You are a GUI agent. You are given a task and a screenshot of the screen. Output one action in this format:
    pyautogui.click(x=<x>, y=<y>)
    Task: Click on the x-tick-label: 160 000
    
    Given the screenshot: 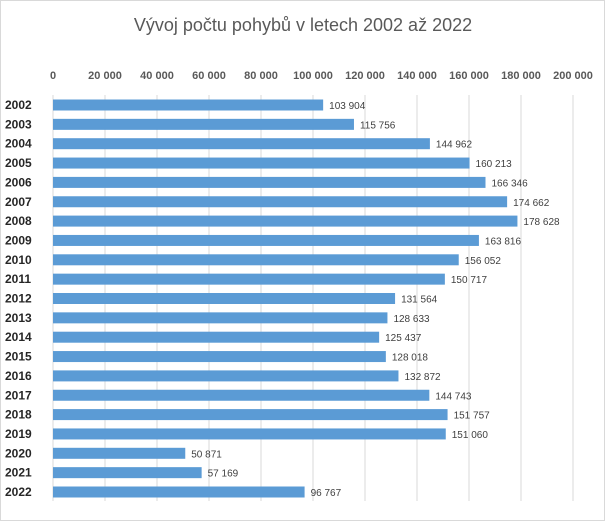 What is the action you would take?
    pyautogui.click(x=469, y=76)
    